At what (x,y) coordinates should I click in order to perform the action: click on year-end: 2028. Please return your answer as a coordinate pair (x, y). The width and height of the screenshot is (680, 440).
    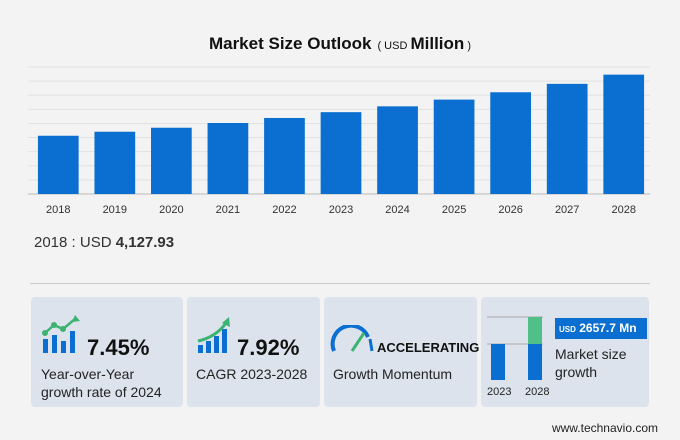
    Looking at the image, I should click on (537, 392).